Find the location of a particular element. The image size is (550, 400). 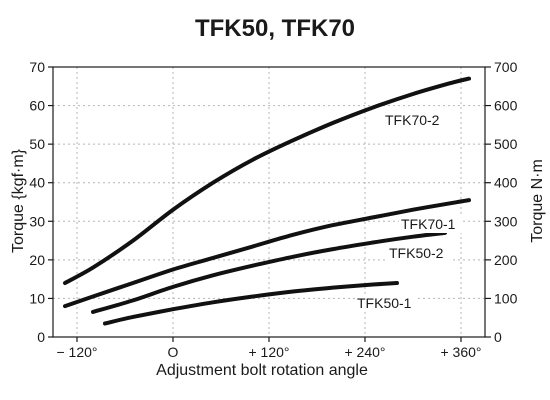

x-tick-label: + 360° is located at coordinates (460, 352).